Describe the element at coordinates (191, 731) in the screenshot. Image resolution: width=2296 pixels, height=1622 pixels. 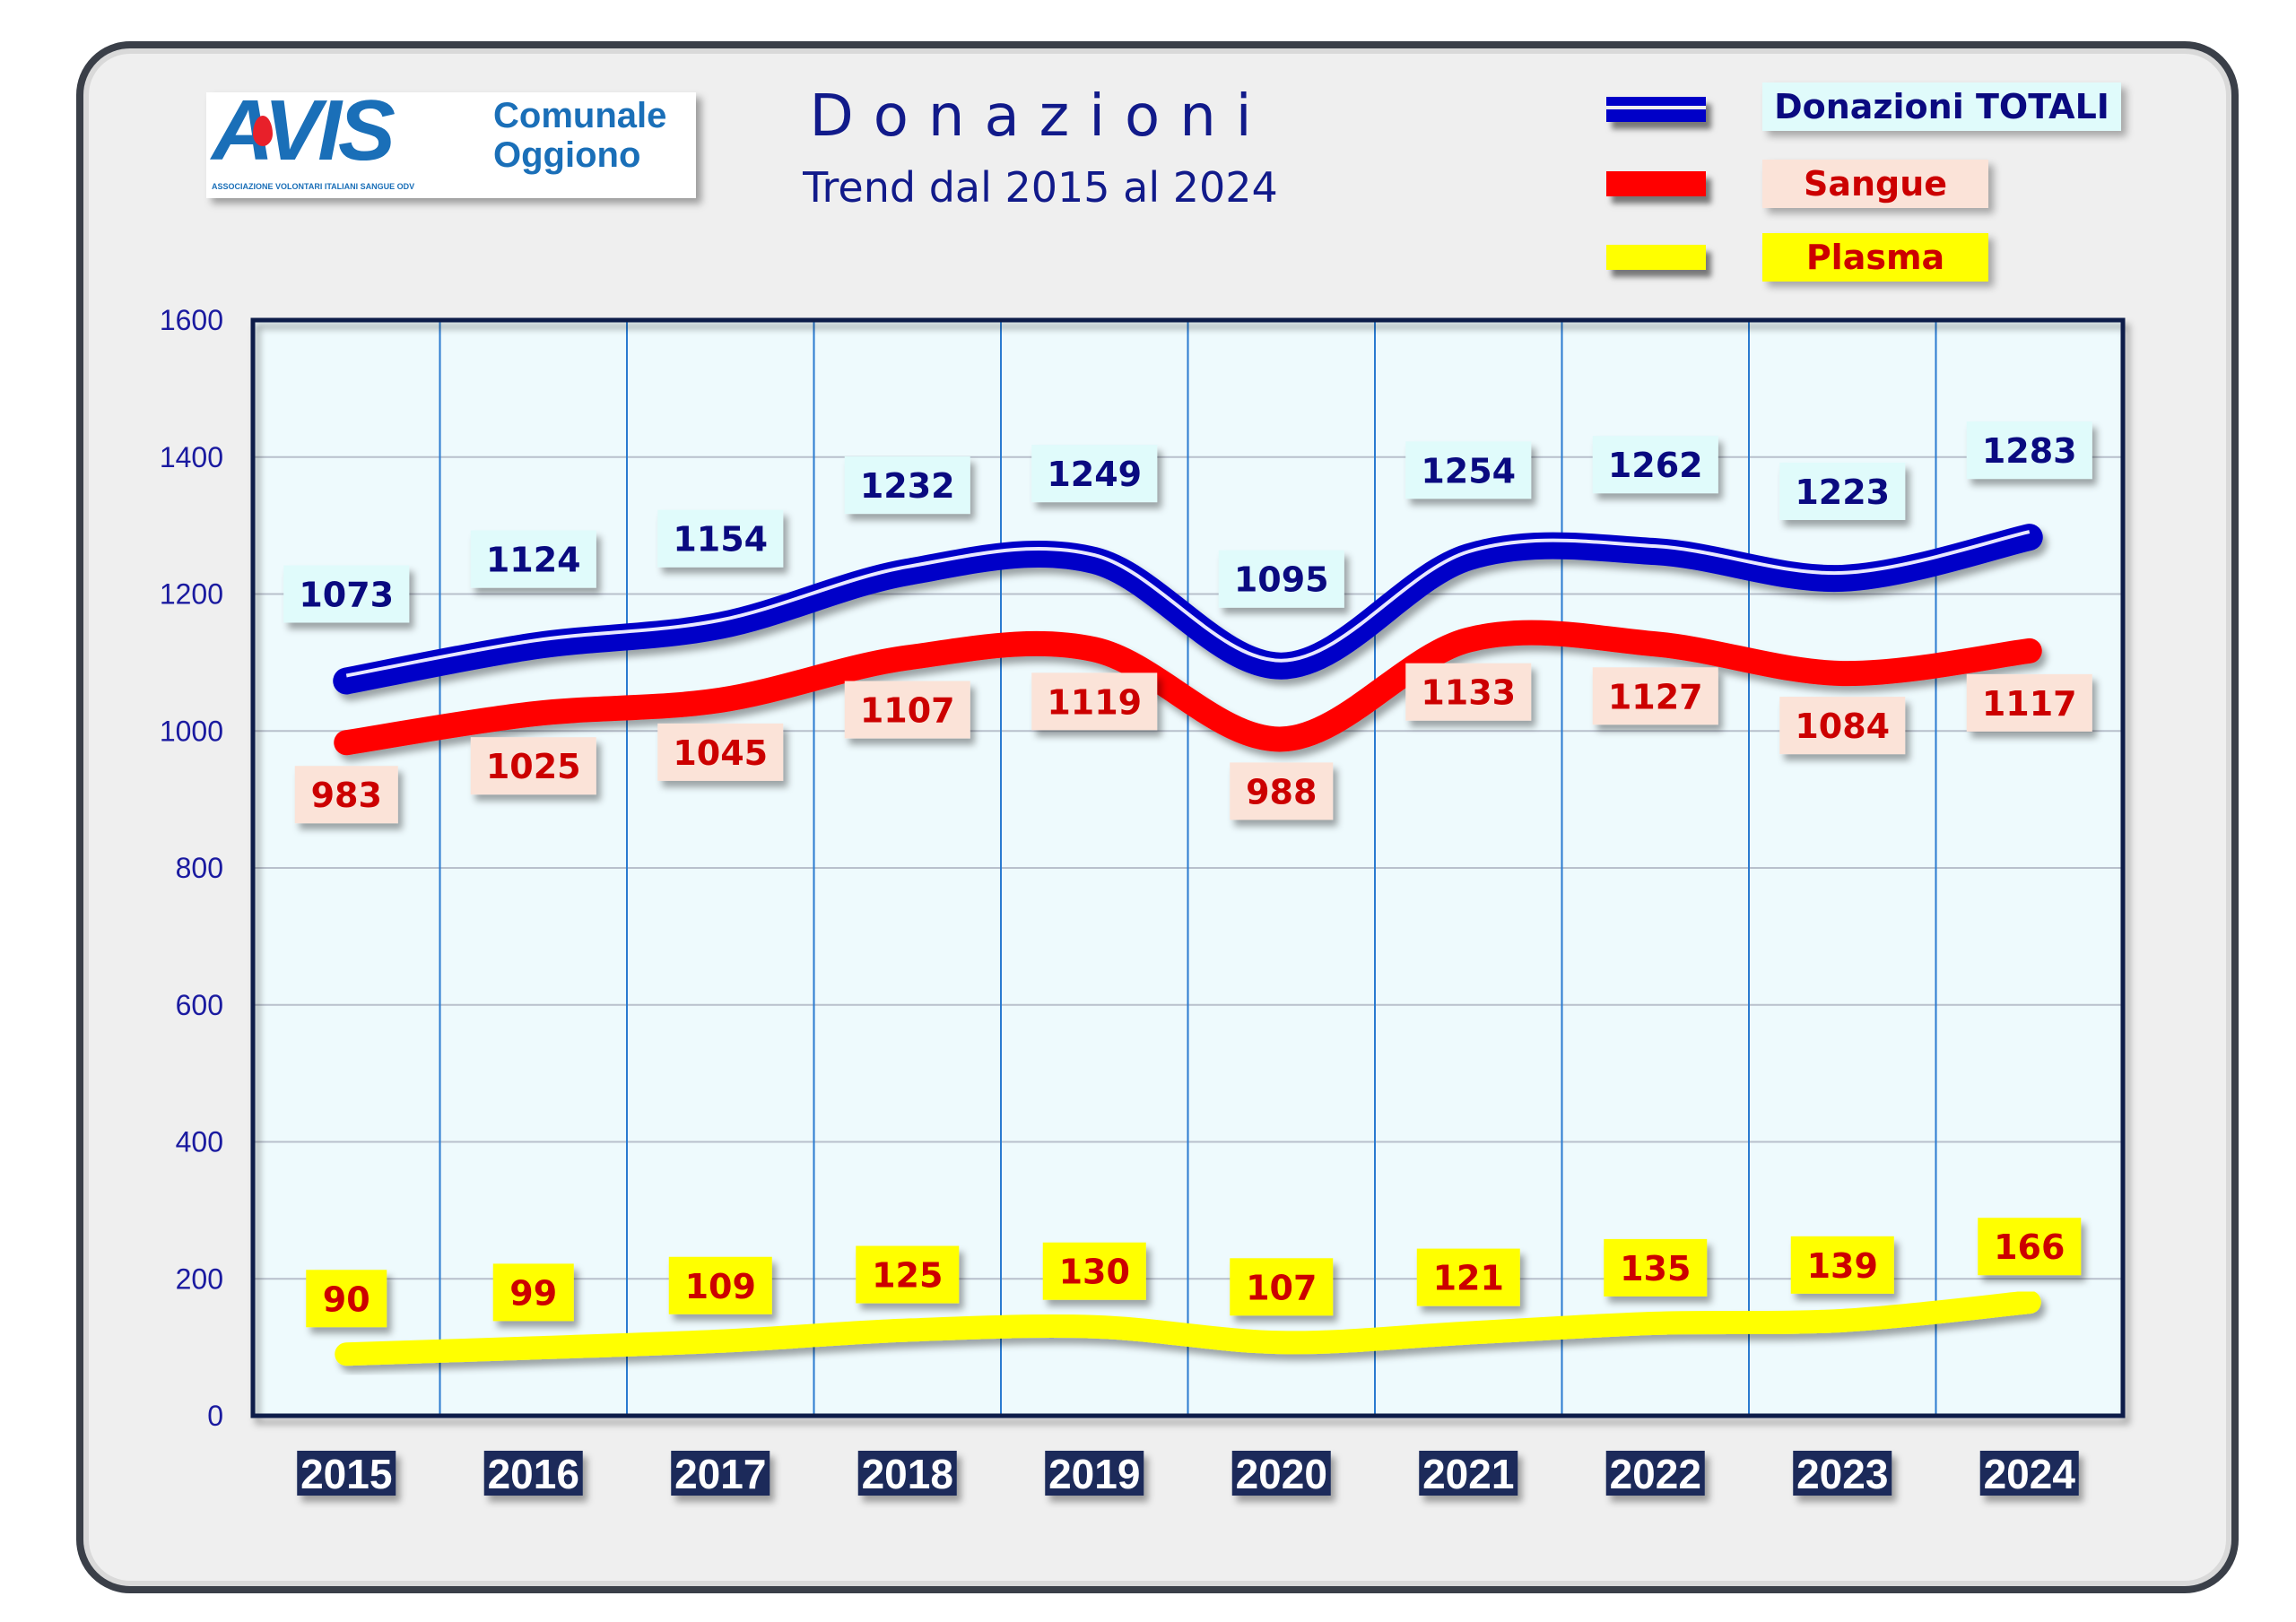
I see `y-tick-label: 1000` at that location.